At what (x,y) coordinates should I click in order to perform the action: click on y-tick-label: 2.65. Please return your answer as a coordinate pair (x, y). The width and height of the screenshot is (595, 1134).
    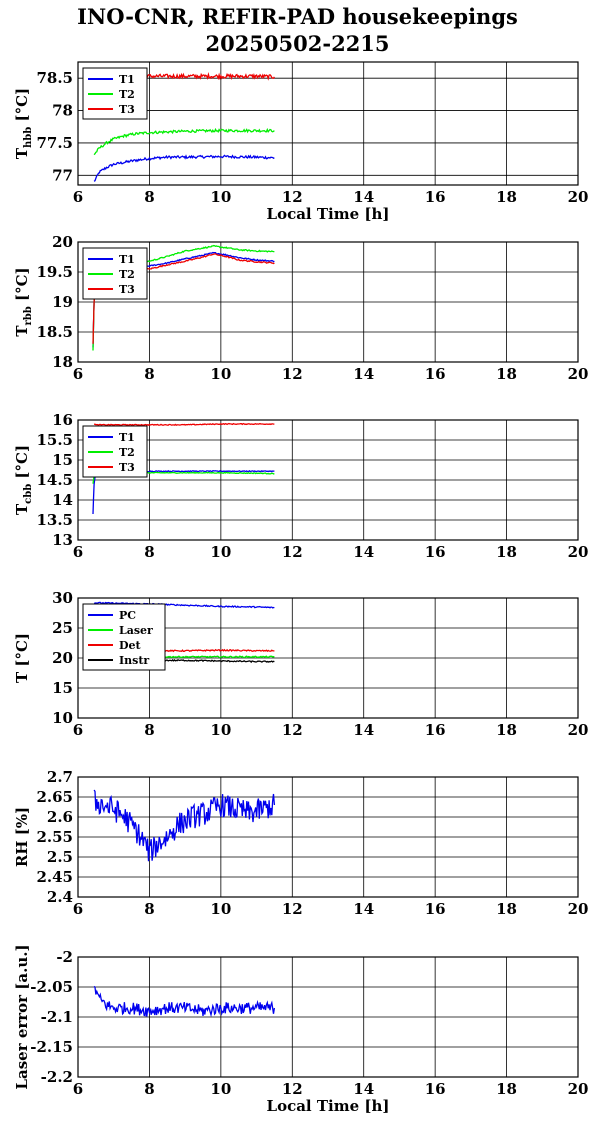
    Looking at the image, I should click on (54, 797).